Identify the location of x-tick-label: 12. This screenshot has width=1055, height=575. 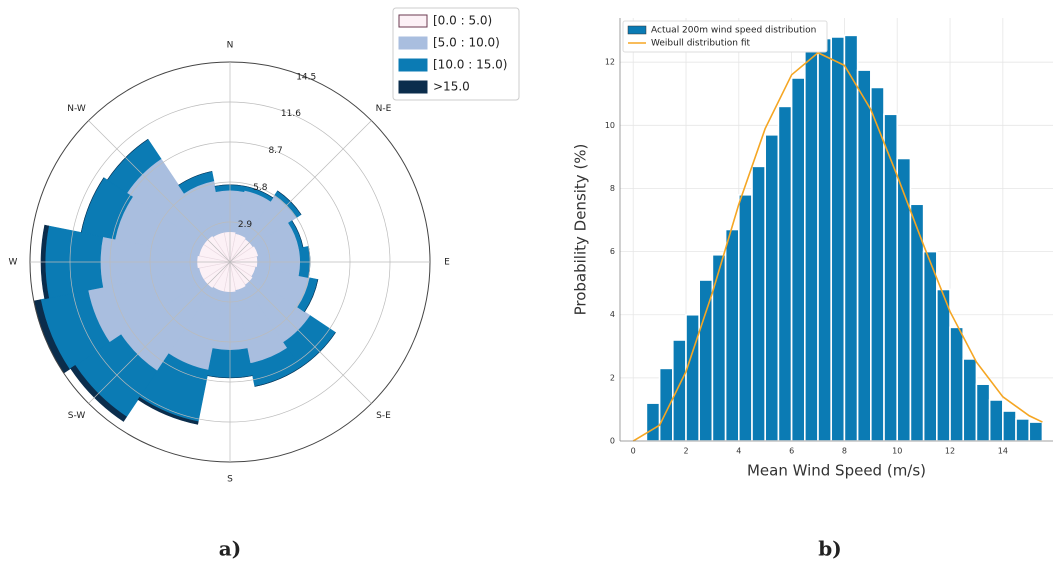
(950, 451).